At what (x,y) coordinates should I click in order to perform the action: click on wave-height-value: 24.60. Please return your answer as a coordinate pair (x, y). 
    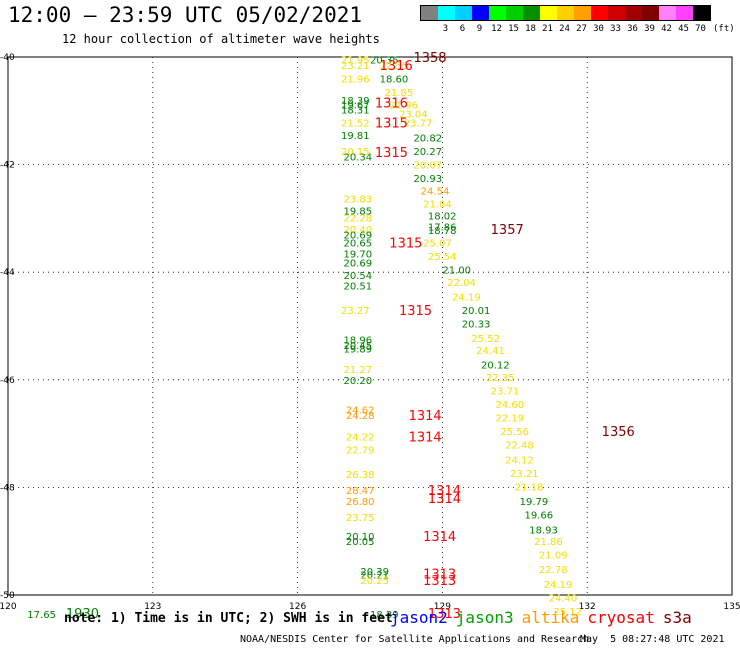
    Looking at the image, I should click on (509, 405).